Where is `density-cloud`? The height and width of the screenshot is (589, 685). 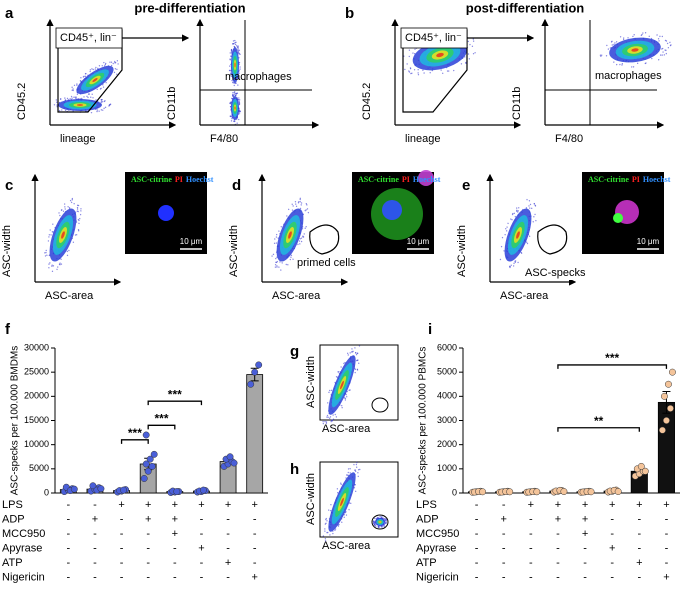 density-cloud is located at coordinates (235, 108).